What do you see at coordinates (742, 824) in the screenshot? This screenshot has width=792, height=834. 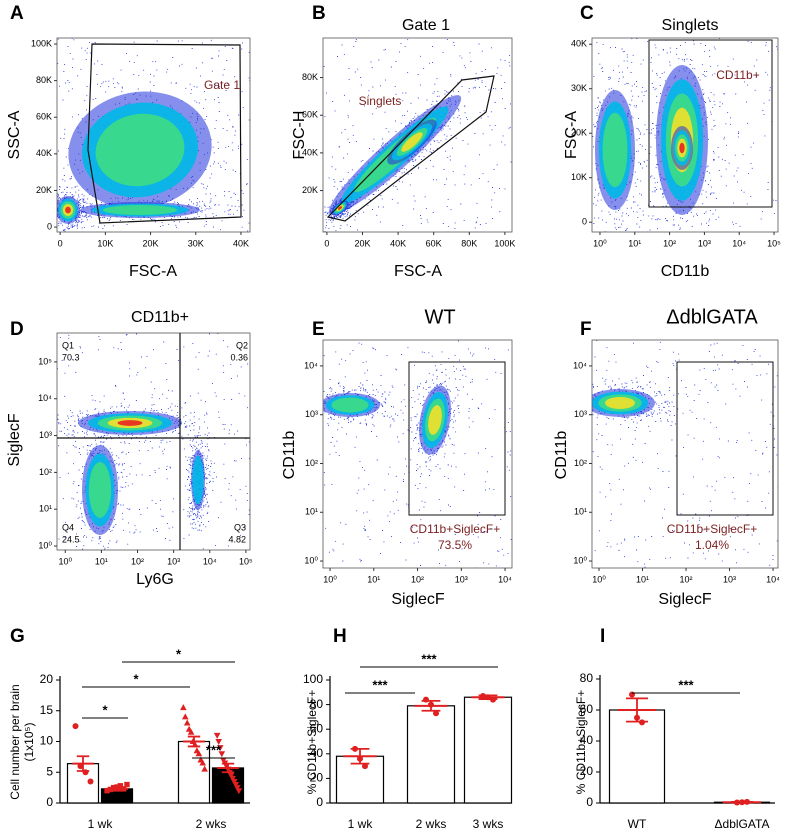 I see `x-tick-label: ΔdblGATA` at bounding box center [742, 824].